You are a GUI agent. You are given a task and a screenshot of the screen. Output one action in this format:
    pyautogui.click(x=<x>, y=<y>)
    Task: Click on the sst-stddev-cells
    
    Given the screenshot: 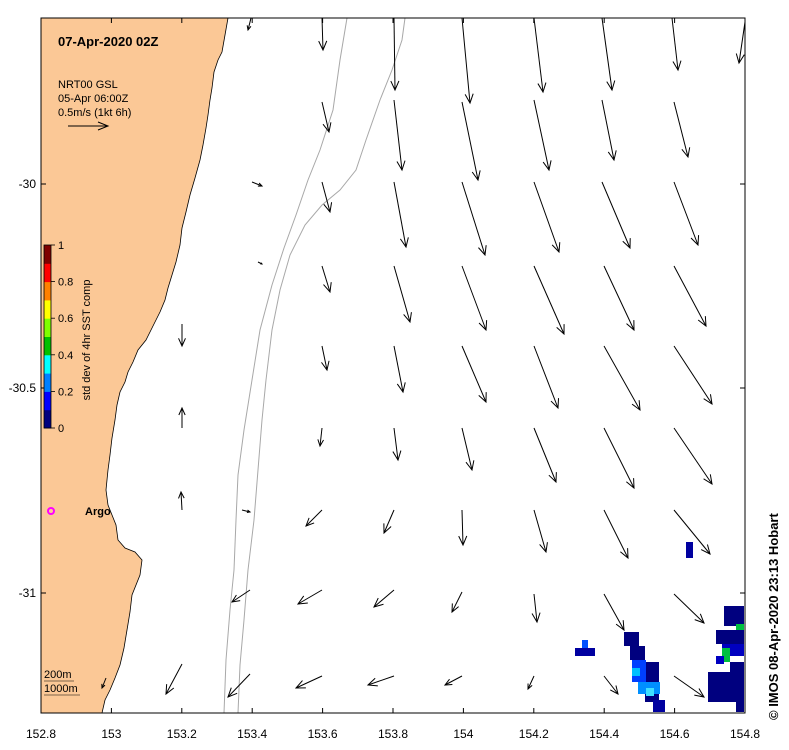 What is the action you would take?
    pyautogui.click(x=659, y=627)
    